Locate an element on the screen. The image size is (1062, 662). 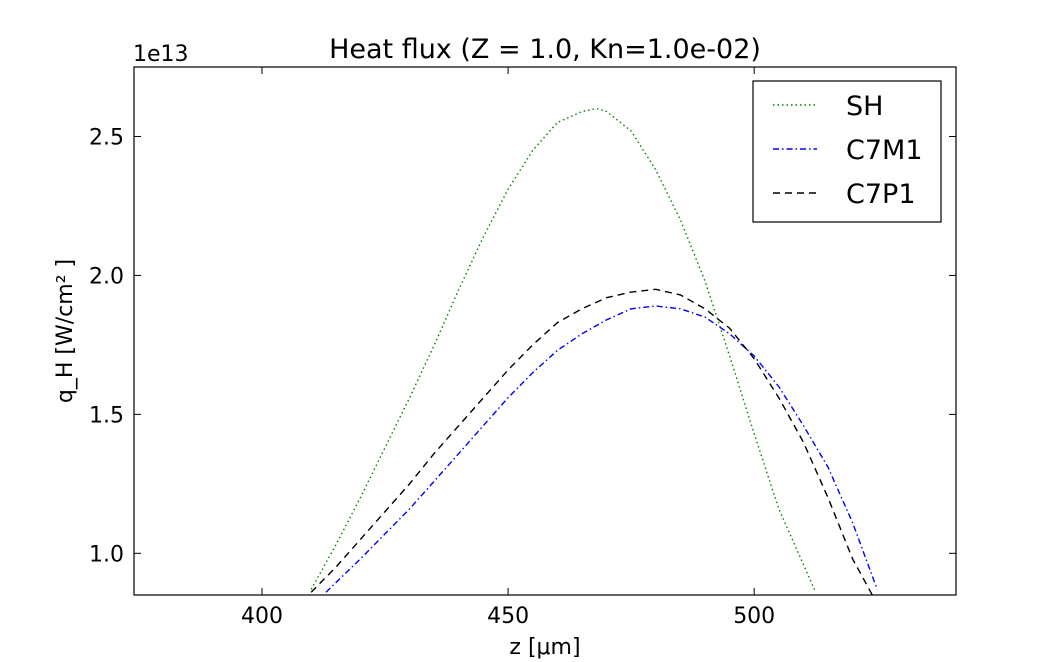
legend-label-c7m1: C7M1 is located at coordinates (884, 150).